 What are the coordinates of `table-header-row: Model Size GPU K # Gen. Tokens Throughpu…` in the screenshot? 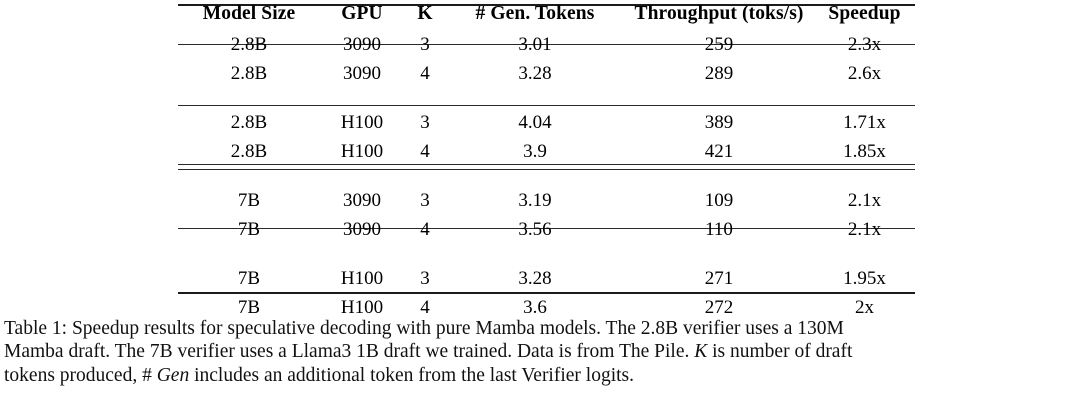 It's located at (546, 14).